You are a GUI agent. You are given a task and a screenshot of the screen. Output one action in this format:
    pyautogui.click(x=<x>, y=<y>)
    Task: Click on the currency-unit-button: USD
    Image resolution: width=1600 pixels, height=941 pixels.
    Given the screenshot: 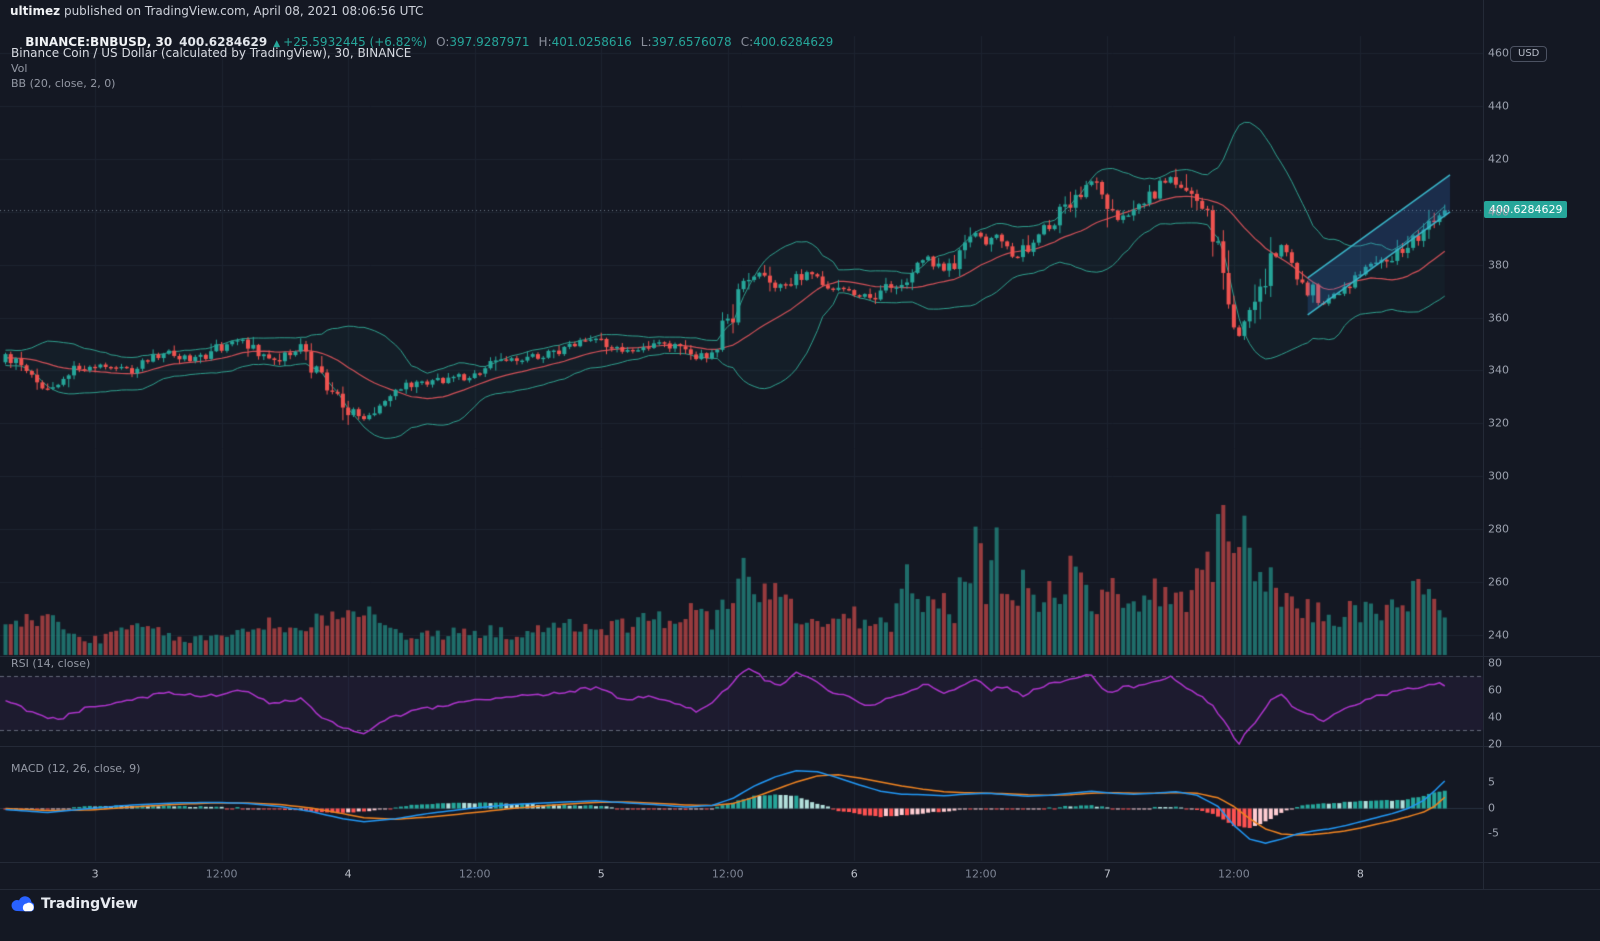 What is the action you would take?
    pyautogui.click(x=1529, y=54)
    